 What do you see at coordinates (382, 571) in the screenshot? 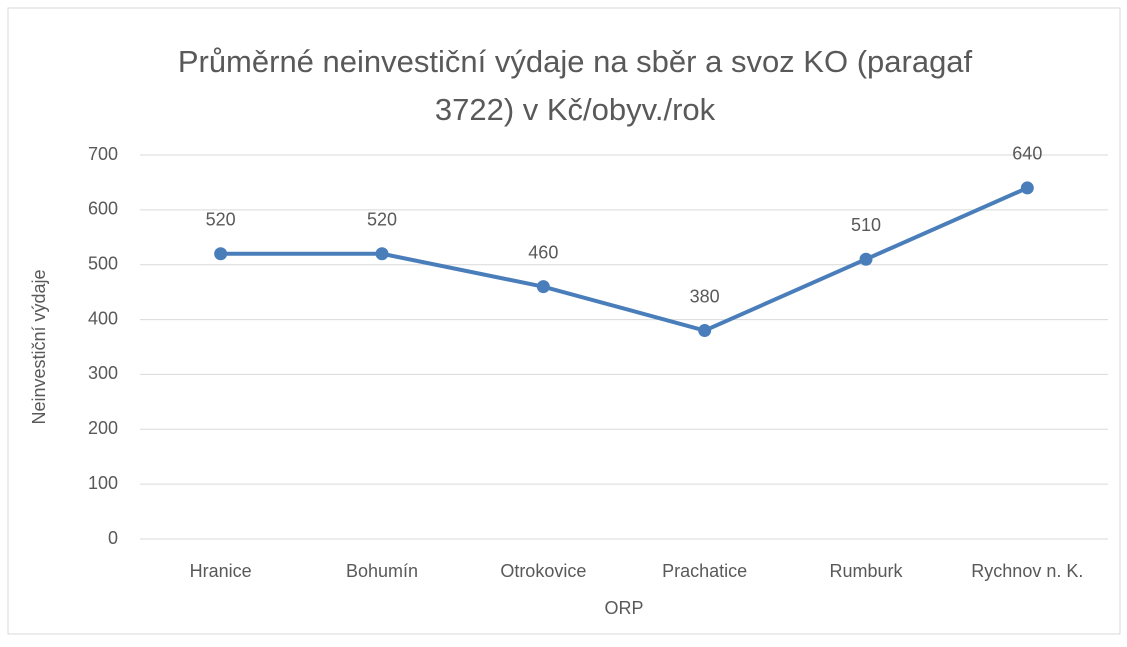
I see `x-tick-label: Bohumín` at bounding box center [382, 571].